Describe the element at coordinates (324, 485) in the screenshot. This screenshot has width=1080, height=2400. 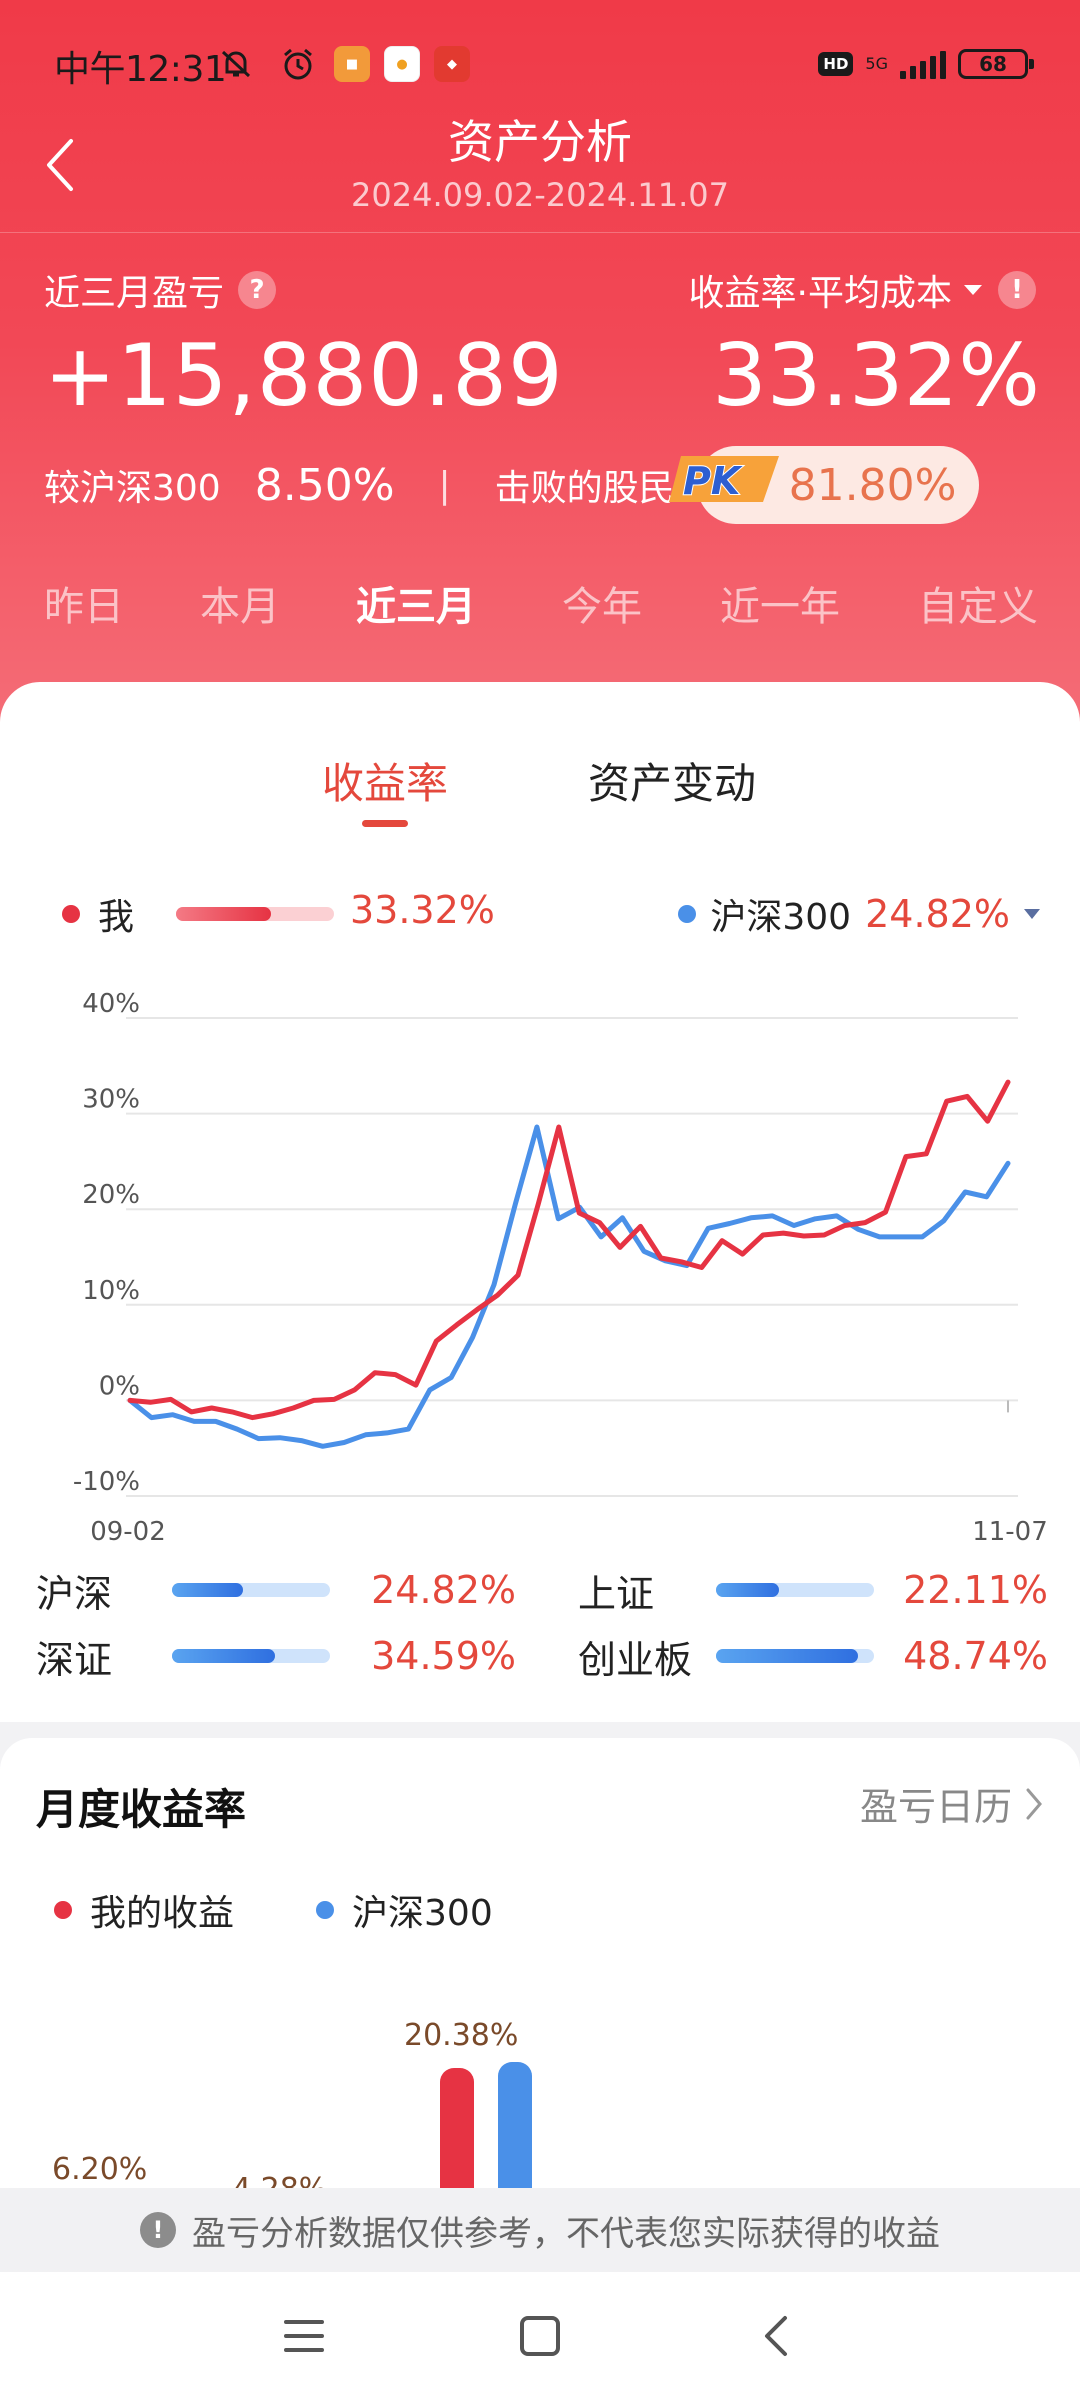
I see `compare-value: 8.50%` at that location.